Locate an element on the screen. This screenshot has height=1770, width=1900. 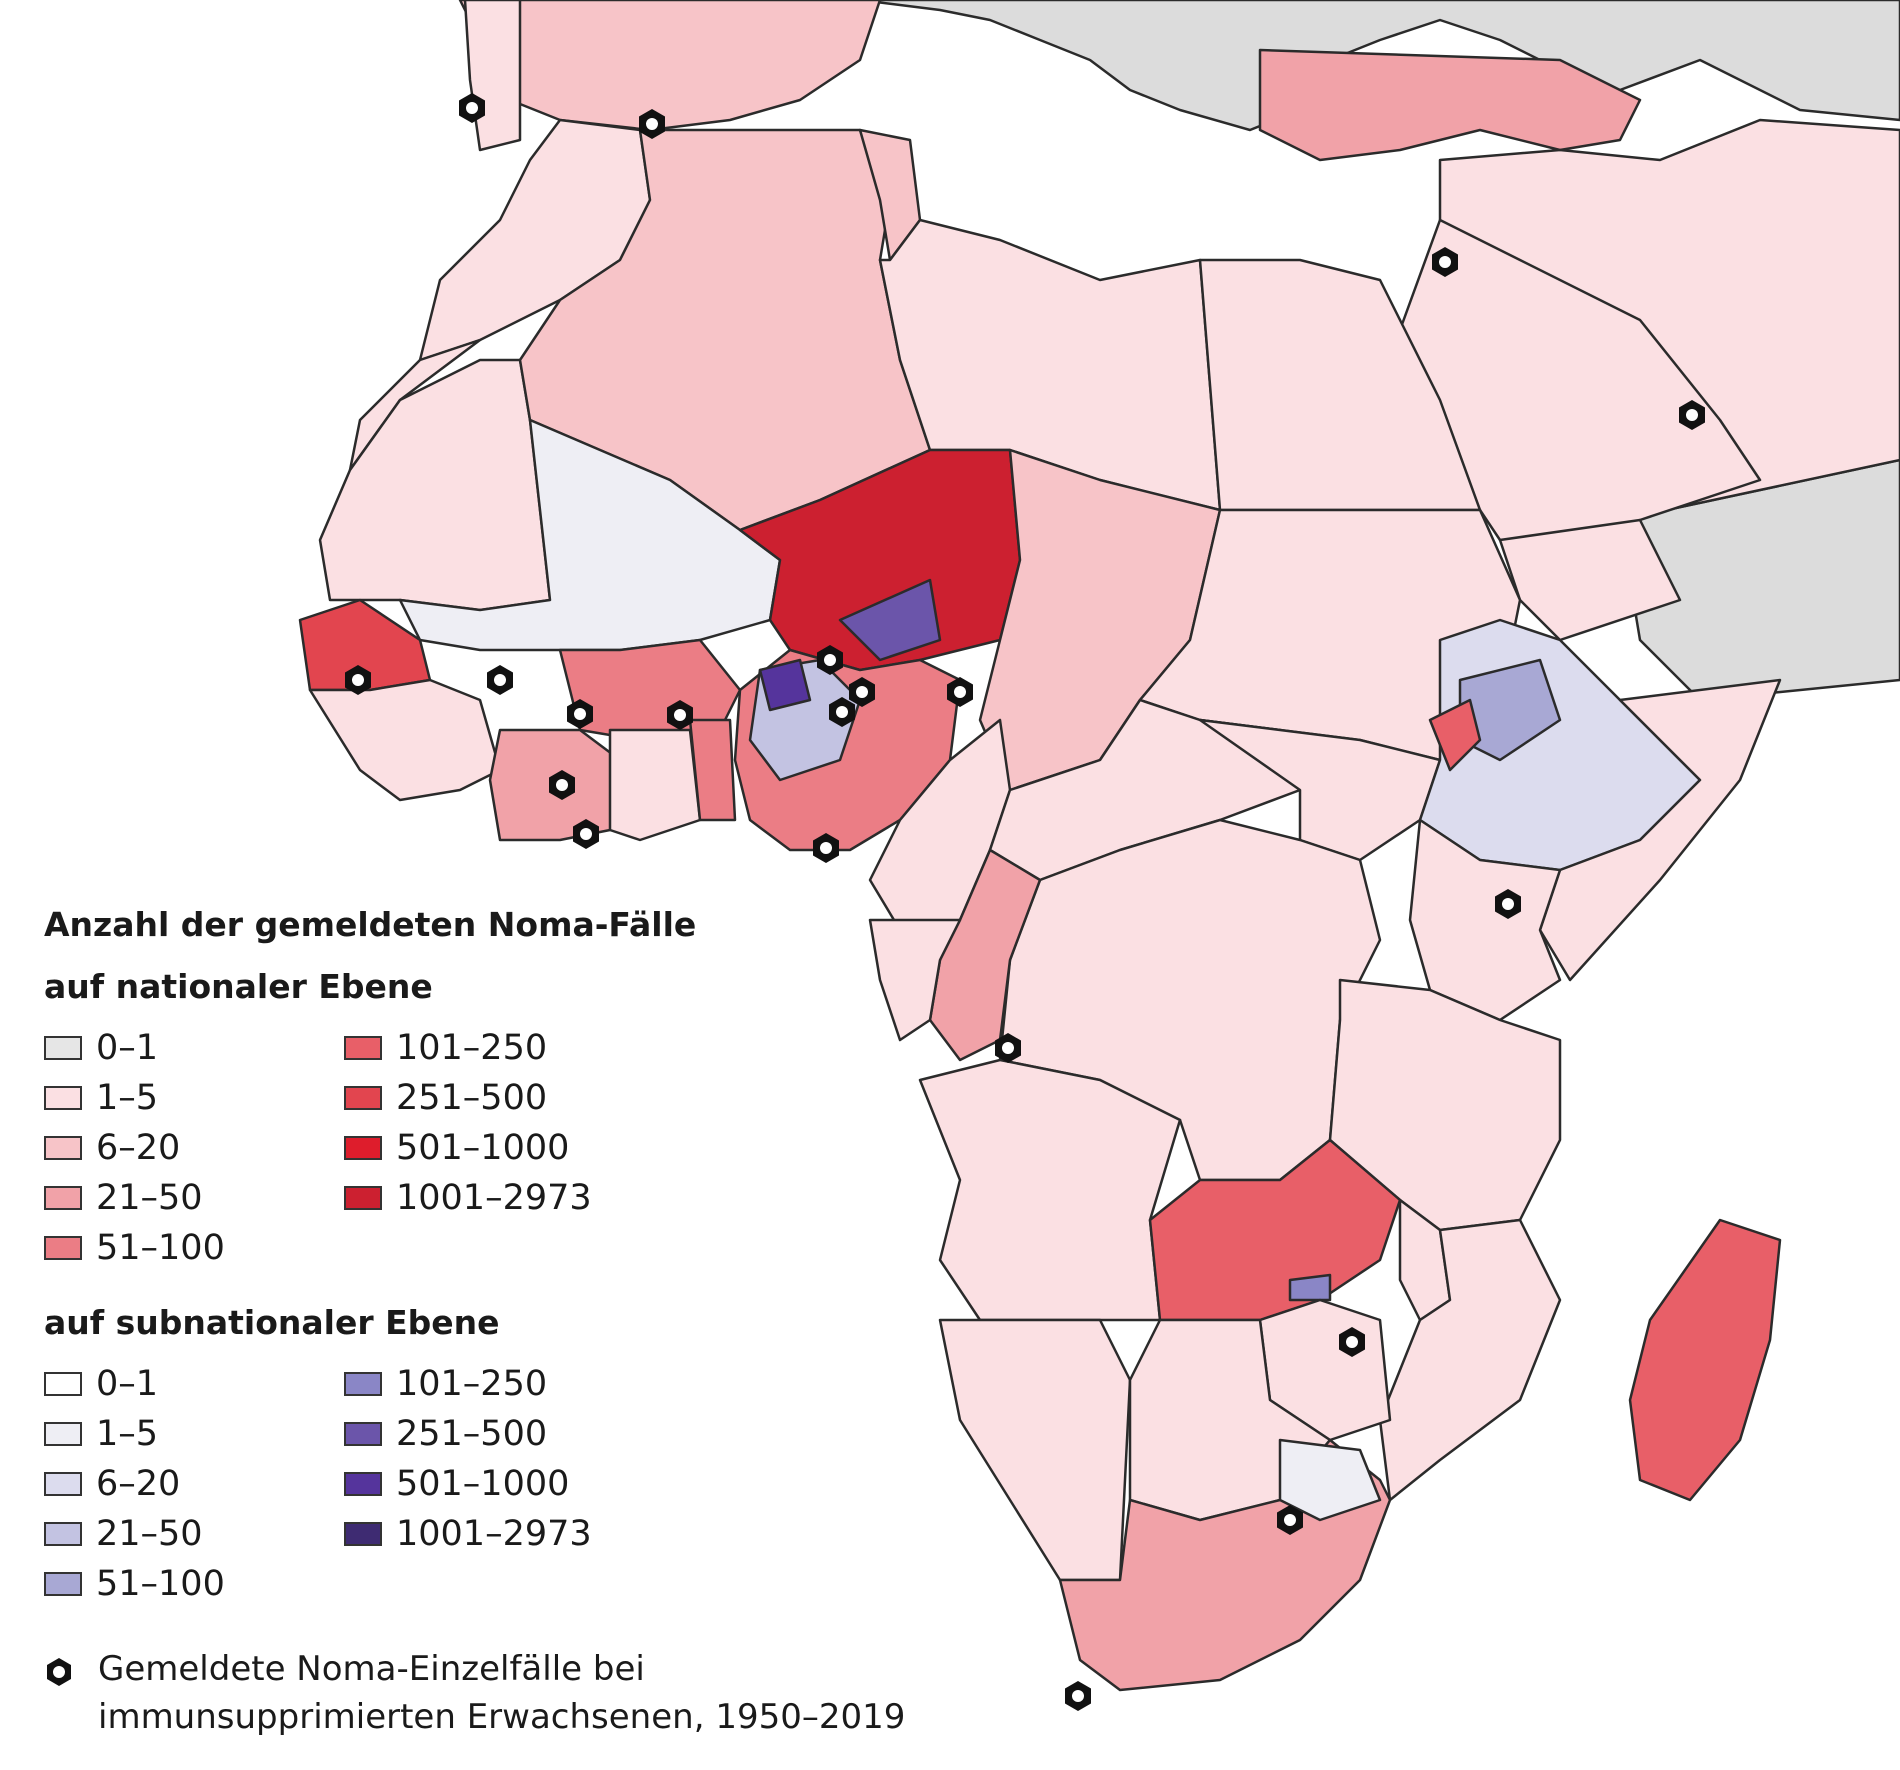
region-europe-nodata is located at coordinates (1379, 66).